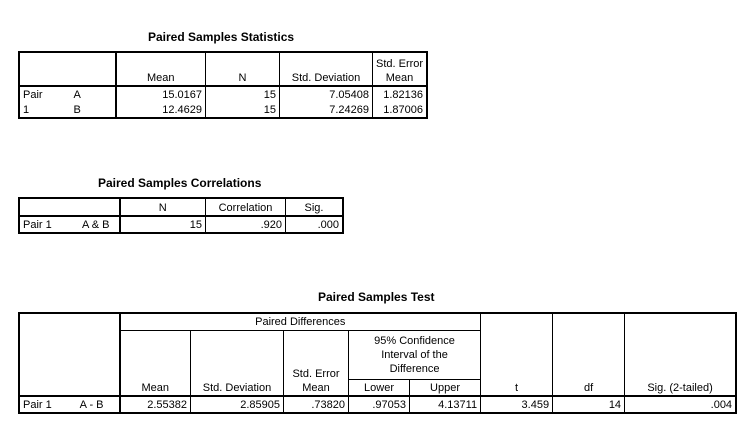 This screenshot has width=748, height=428. What do you see at coordinates (517, 355) in the screenshot?
I see `test-header-t: t` at bounding box center [517, 355].